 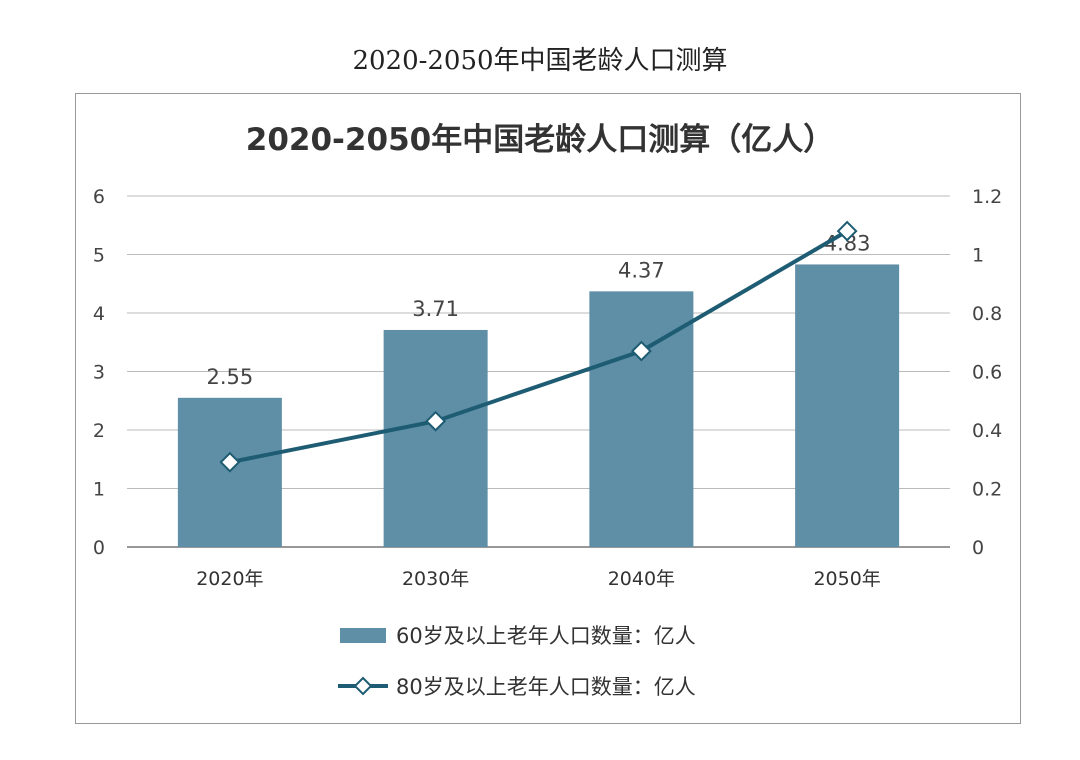 What do you see at coordinates (846, 579) in the screenshot?
I see `x-tick-label: 2050年` at bounding box center [846, 579].